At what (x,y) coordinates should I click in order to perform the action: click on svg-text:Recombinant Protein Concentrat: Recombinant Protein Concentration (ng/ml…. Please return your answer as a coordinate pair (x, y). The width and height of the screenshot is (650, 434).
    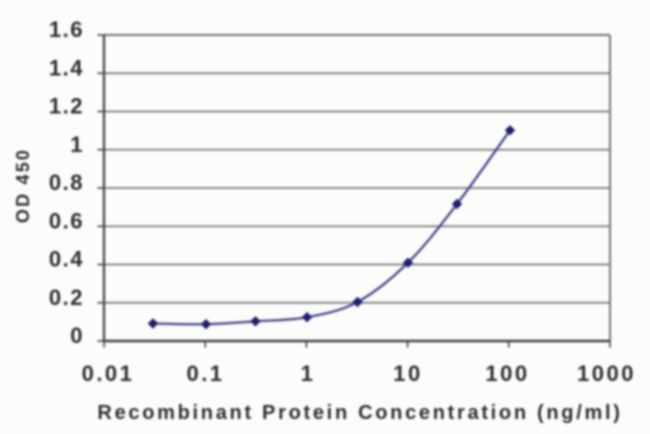
    Looking at the image, I should click on (359, 413).